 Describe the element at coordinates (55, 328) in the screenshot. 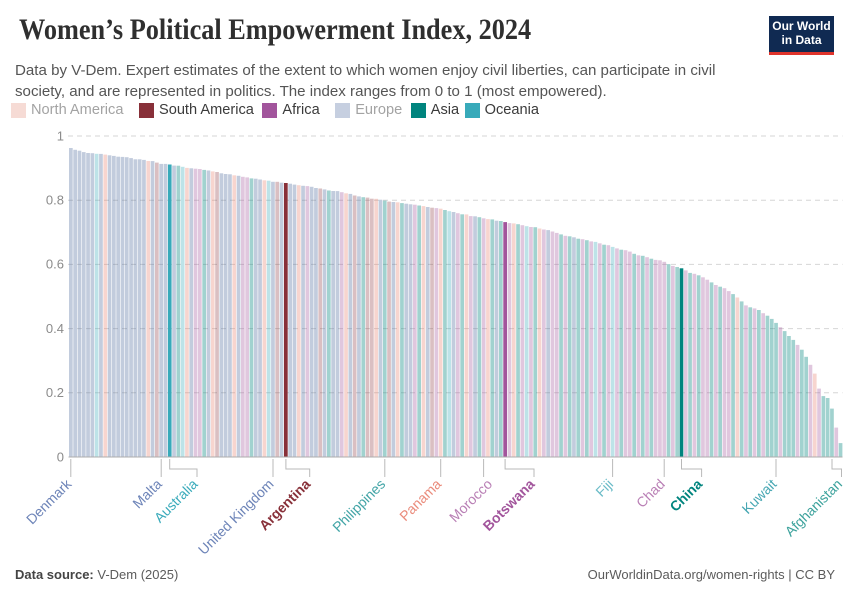

I see `svg-text: 0.4` at that location.